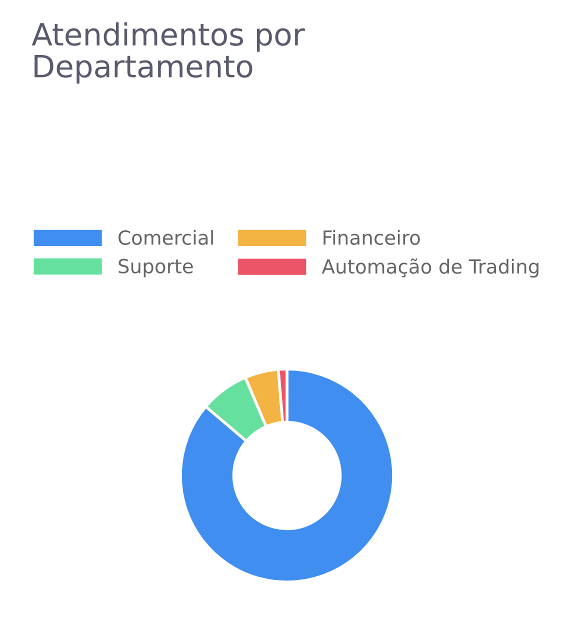 The height and width of the screenshot is (634, 574). Describe the element at coordinates (168, 53) in the screenshot. I see `chart-title: Atendimentos por Departamento` at that location.